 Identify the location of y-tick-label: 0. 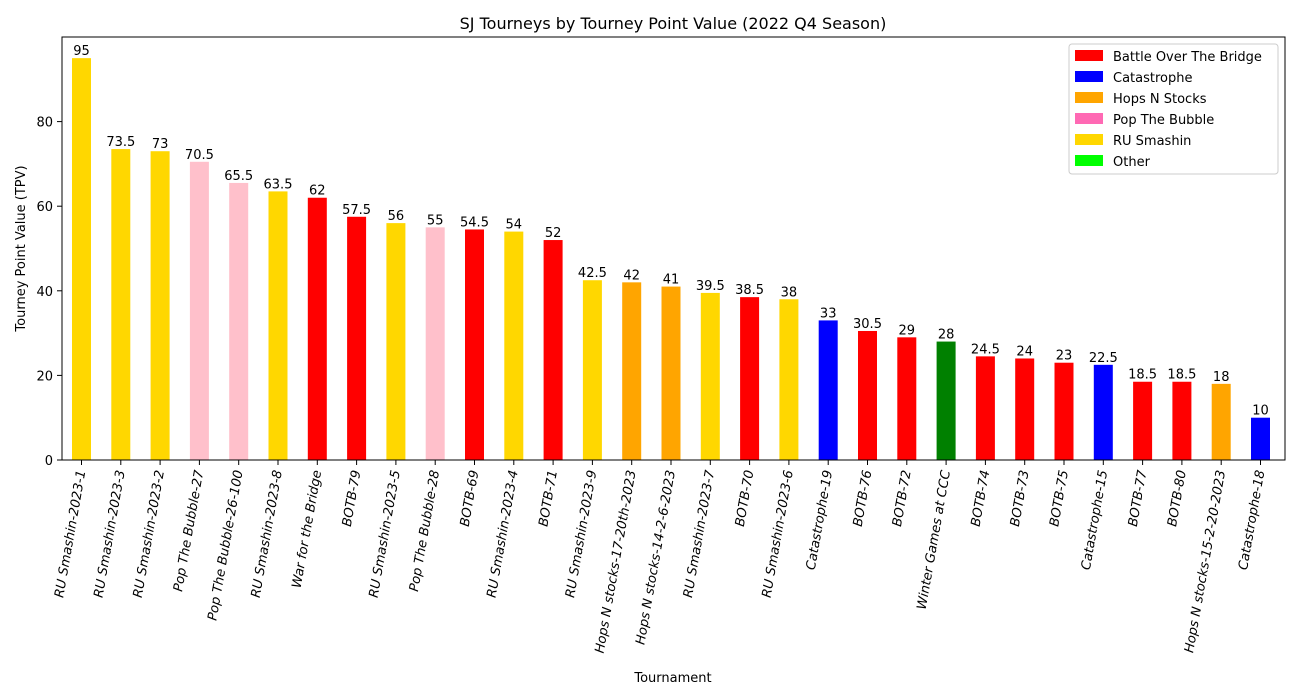
(49, 461).